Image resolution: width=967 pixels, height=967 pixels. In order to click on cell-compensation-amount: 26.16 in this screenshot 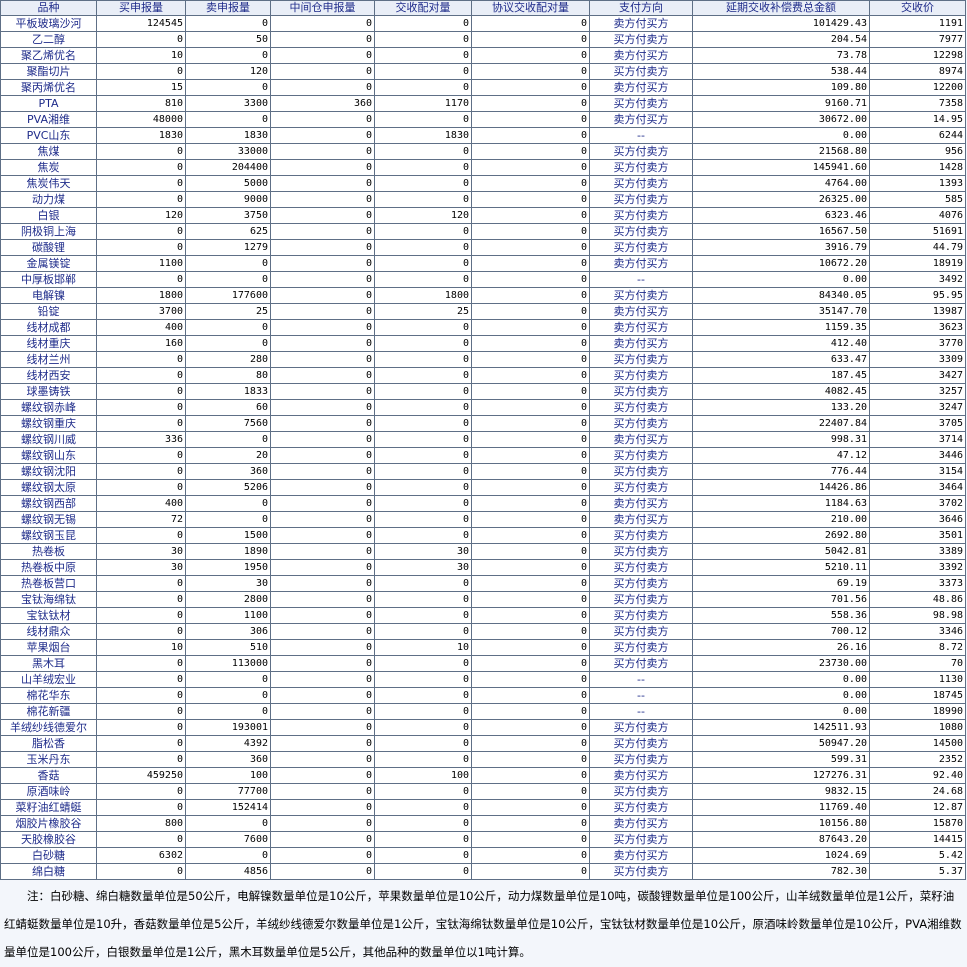, I will do `click(781, 647)`.